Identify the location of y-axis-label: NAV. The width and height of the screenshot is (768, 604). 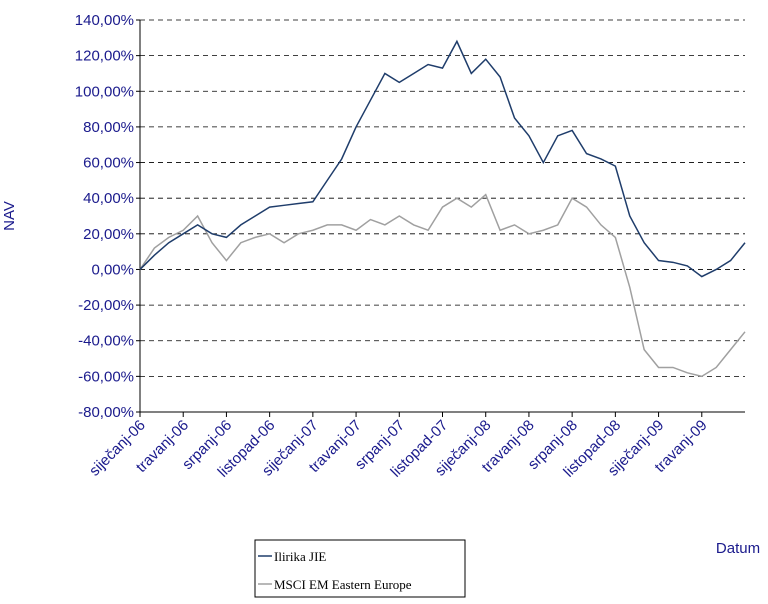
(9, 216).